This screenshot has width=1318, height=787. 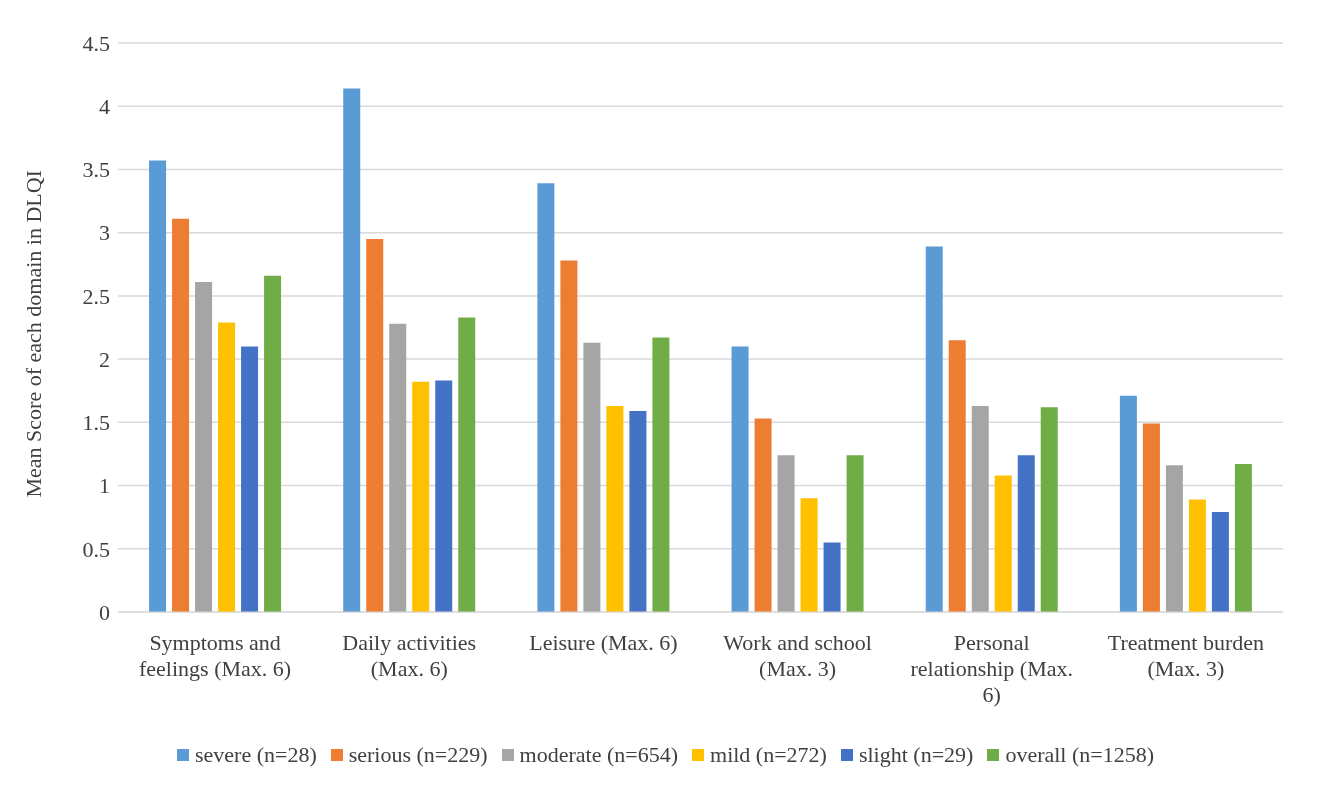 I want to click on y-tick-label: 2, so click(x=104, y=359).